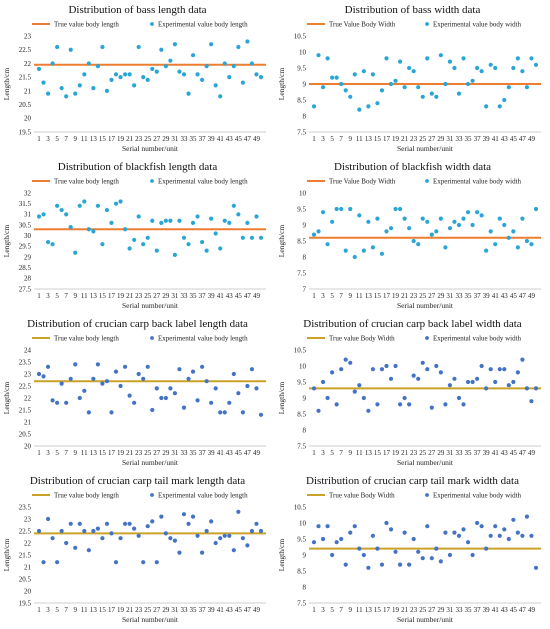 The width and height of the screenshot is (550, 629). Describe the element at coordinates (469, 296) in the screenshot. I see `x-tick-label: 35` at that location.